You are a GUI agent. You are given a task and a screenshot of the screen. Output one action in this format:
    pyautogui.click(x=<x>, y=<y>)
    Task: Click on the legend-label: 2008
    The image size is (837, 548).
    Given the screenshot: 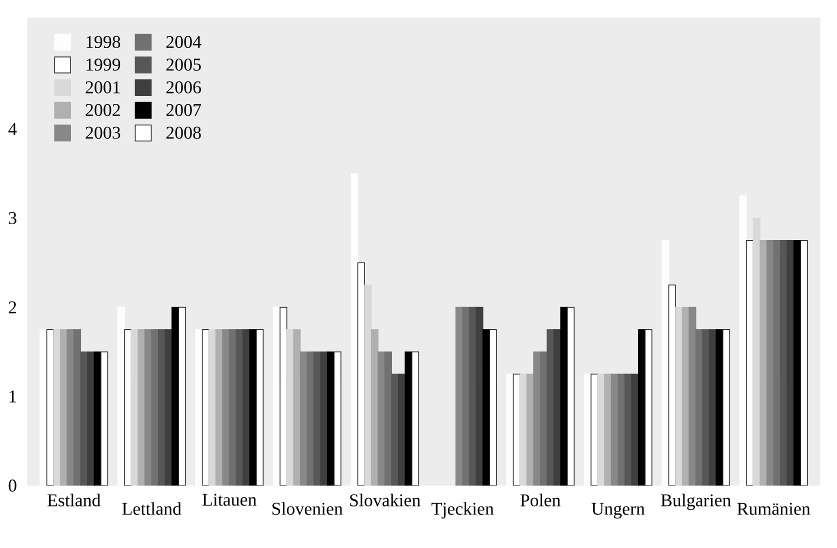 What is the action you would take?
    pyautogui.click(x=183, y=132)
    